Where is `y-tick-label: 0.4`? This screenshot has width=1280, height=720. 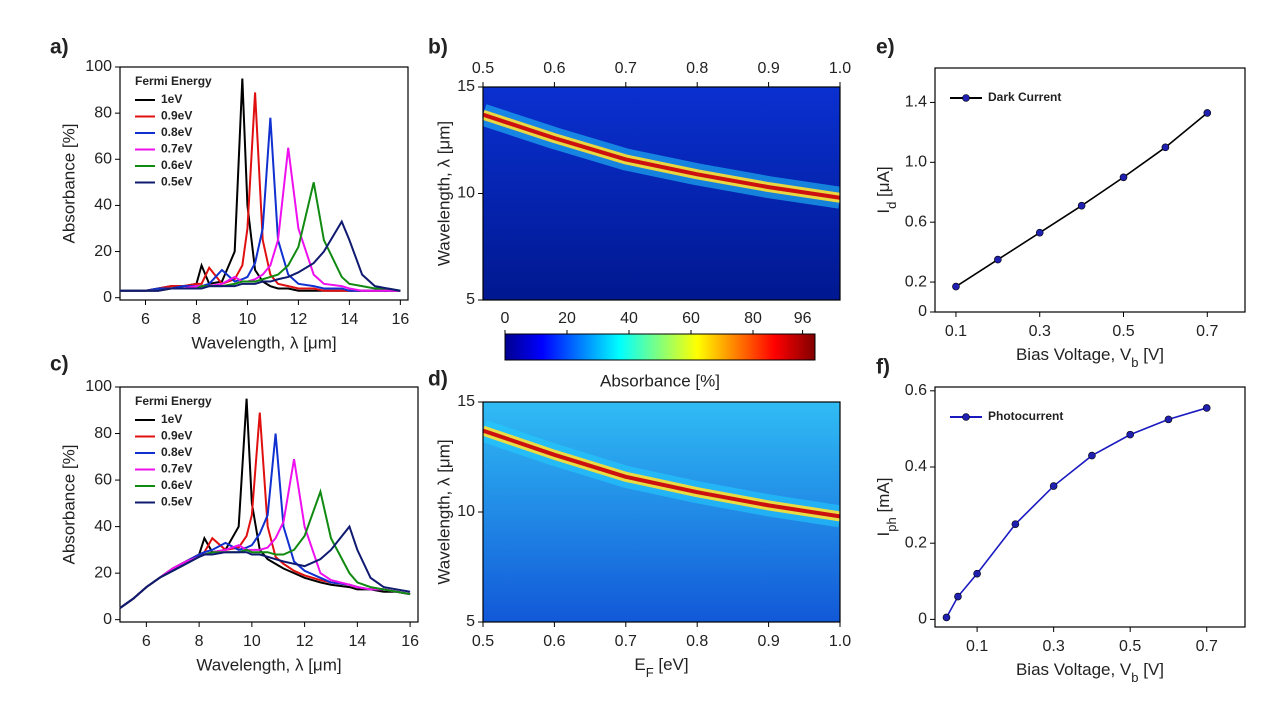
y-tick-label: 0.4 is located at coordinates (916, 466).